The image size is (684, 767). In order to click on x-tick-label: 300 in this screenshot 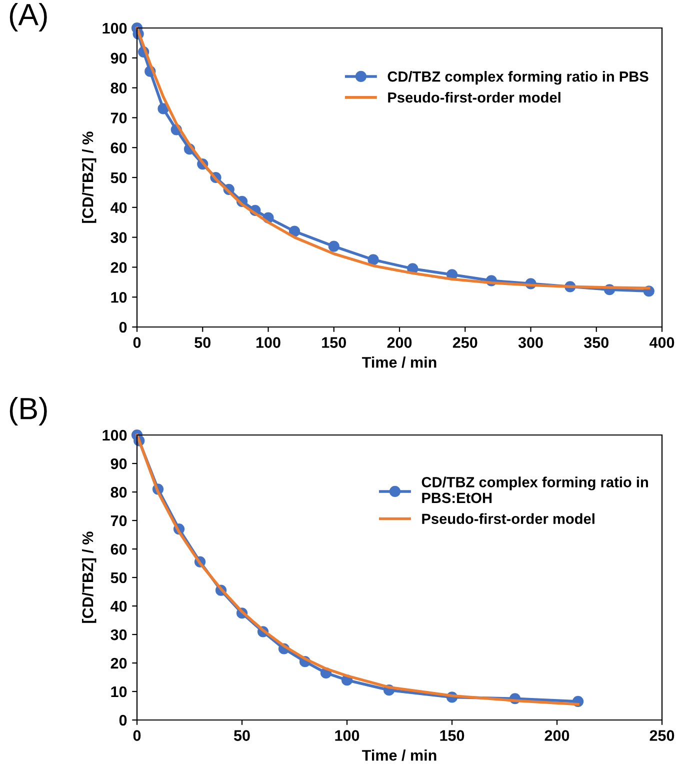, I will do `click(530, 342)`.